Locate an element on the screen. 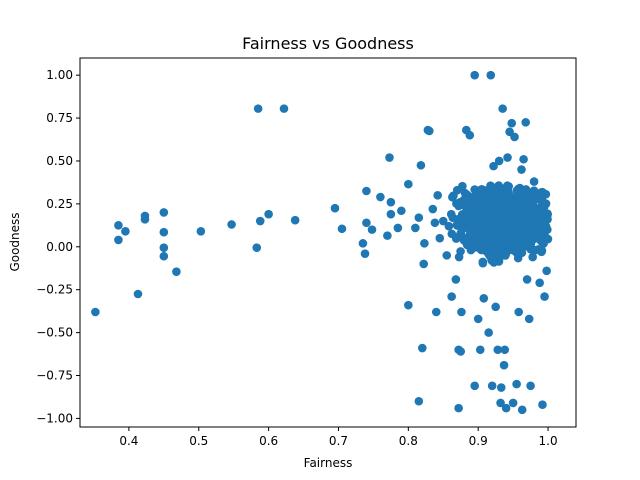 Image resolution: width=640 pixels, height=480 pixels. x-tick-label: 0.8 is located at coordinates (408, 441).